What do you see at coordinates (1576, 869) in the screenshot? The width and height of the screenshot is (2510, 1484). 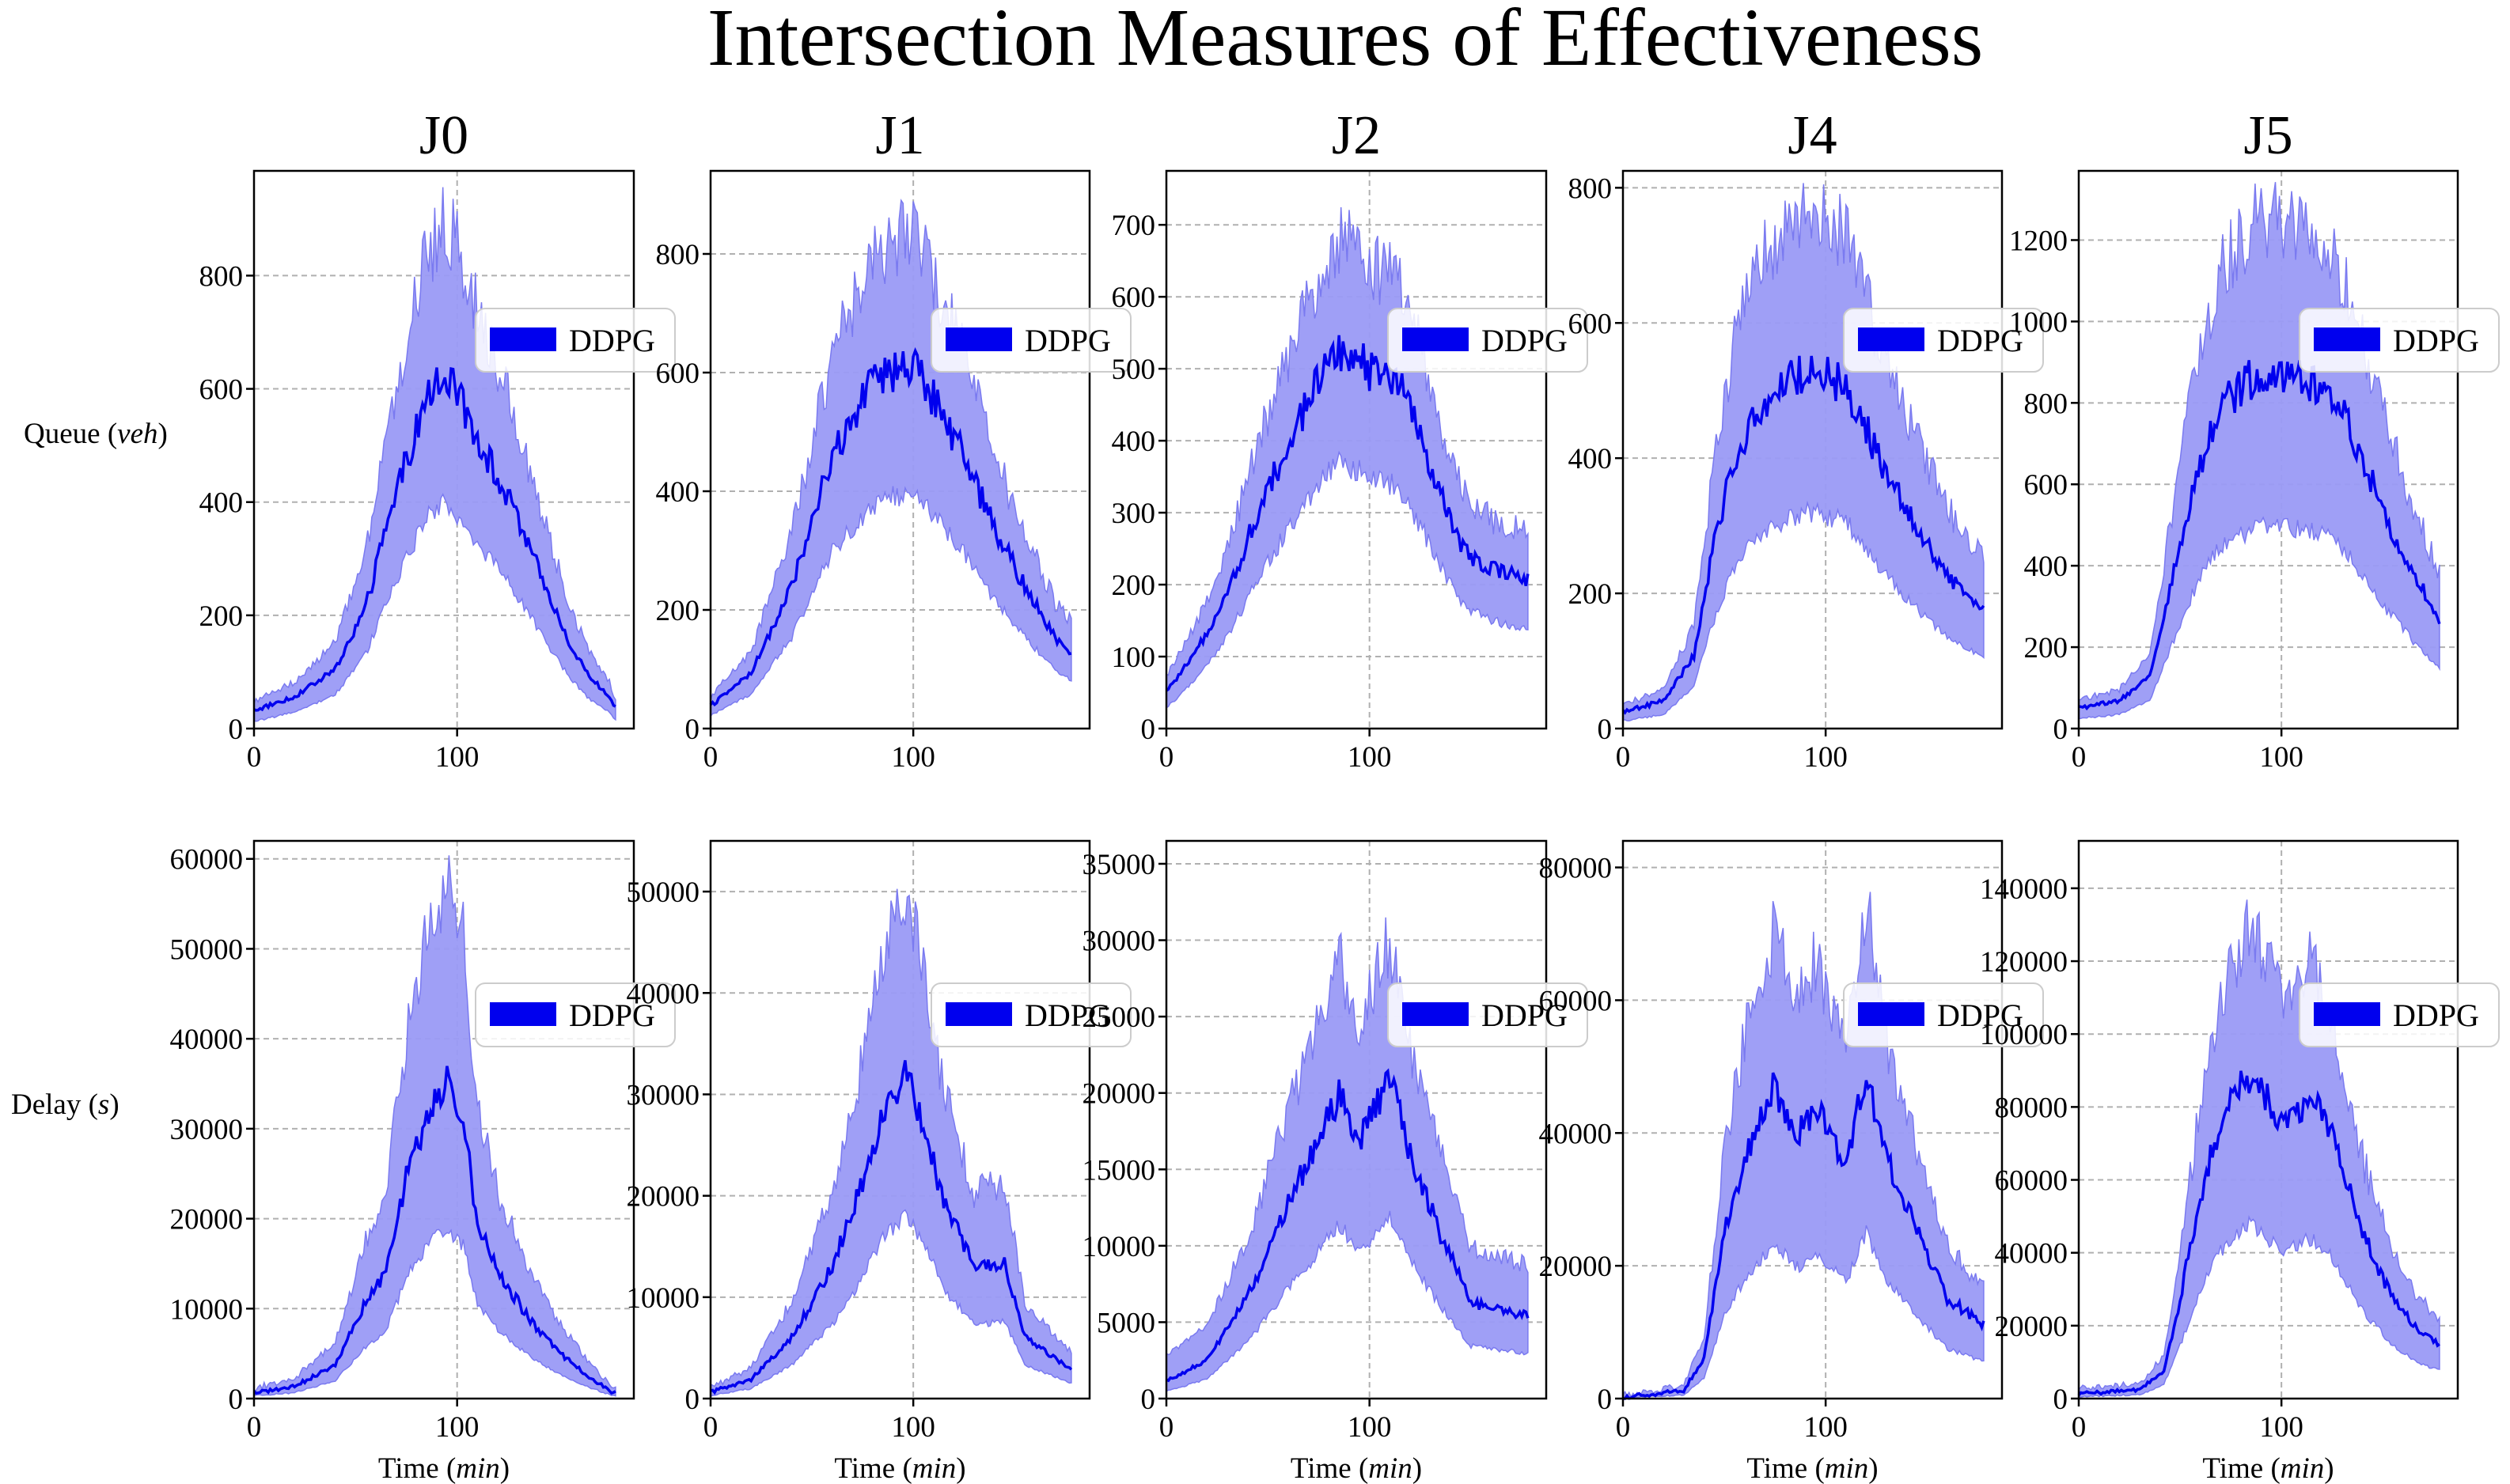 I see `y-tick-label: 80000` at bounding box center [1576, 869].